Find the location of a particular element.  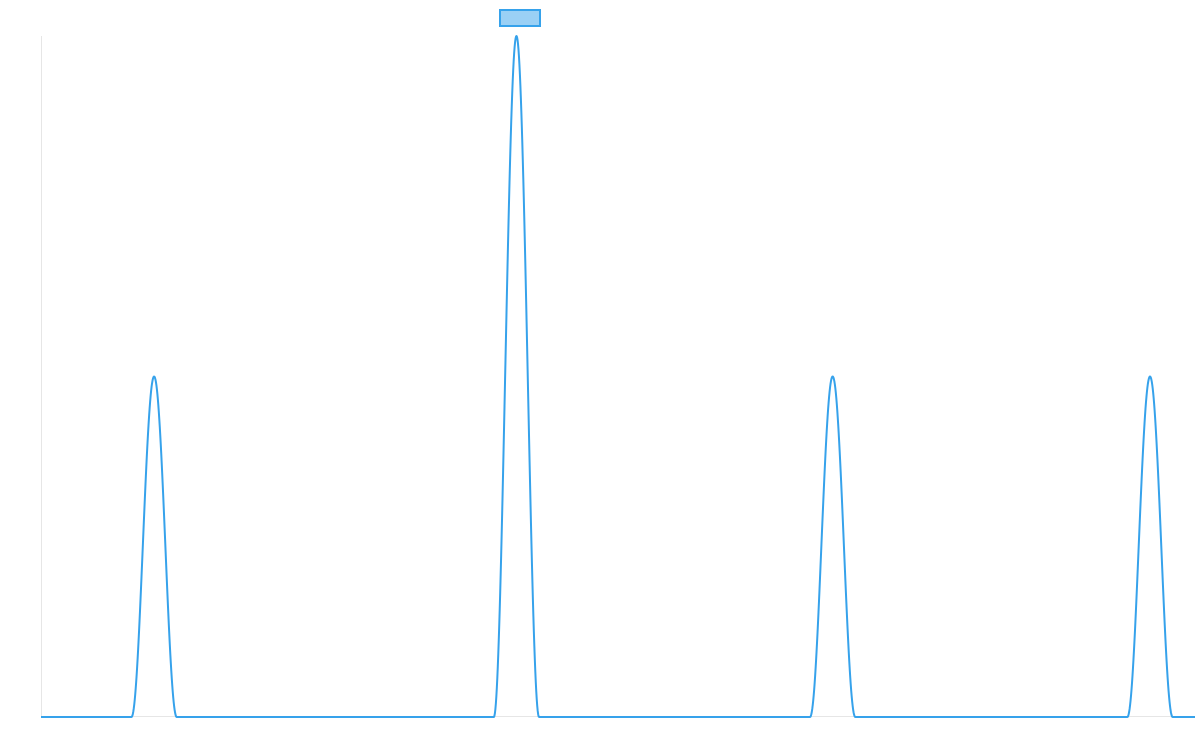

legend-swatch is located at coordinates (520, 18).